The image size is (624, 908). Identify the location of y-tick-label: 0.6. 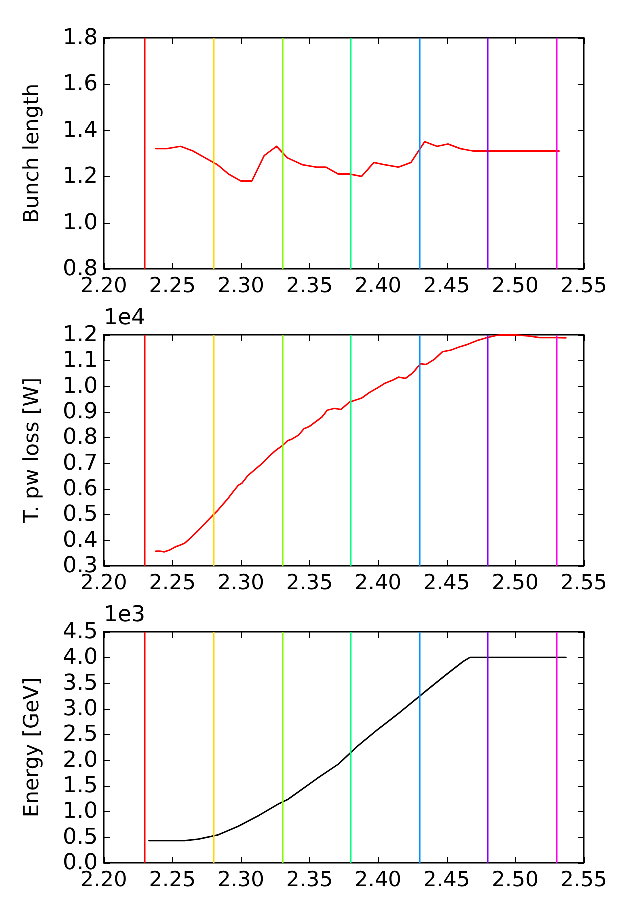
(80, 489).